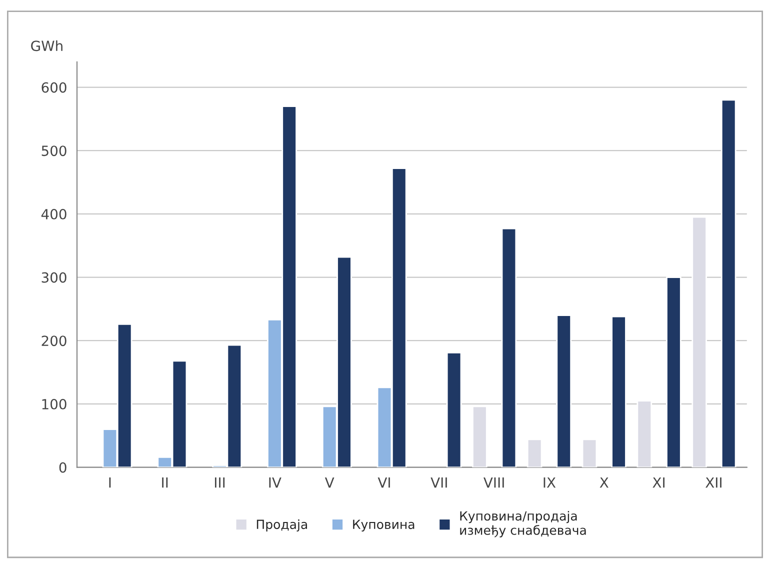 The image size is (770, 563). Describe the element at coordinates (281, 525) in the screenshot. I see `legend-label: Продаја` at that location.